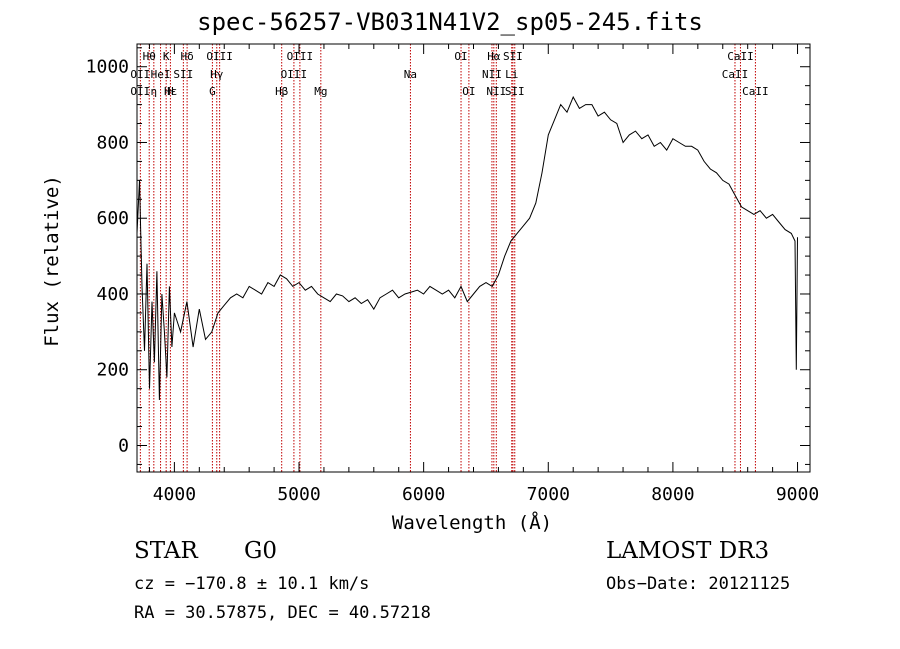  Describe the element at coordinates (174, 494) in the screenshot. I see `x-tick-label: 4000` at that location.